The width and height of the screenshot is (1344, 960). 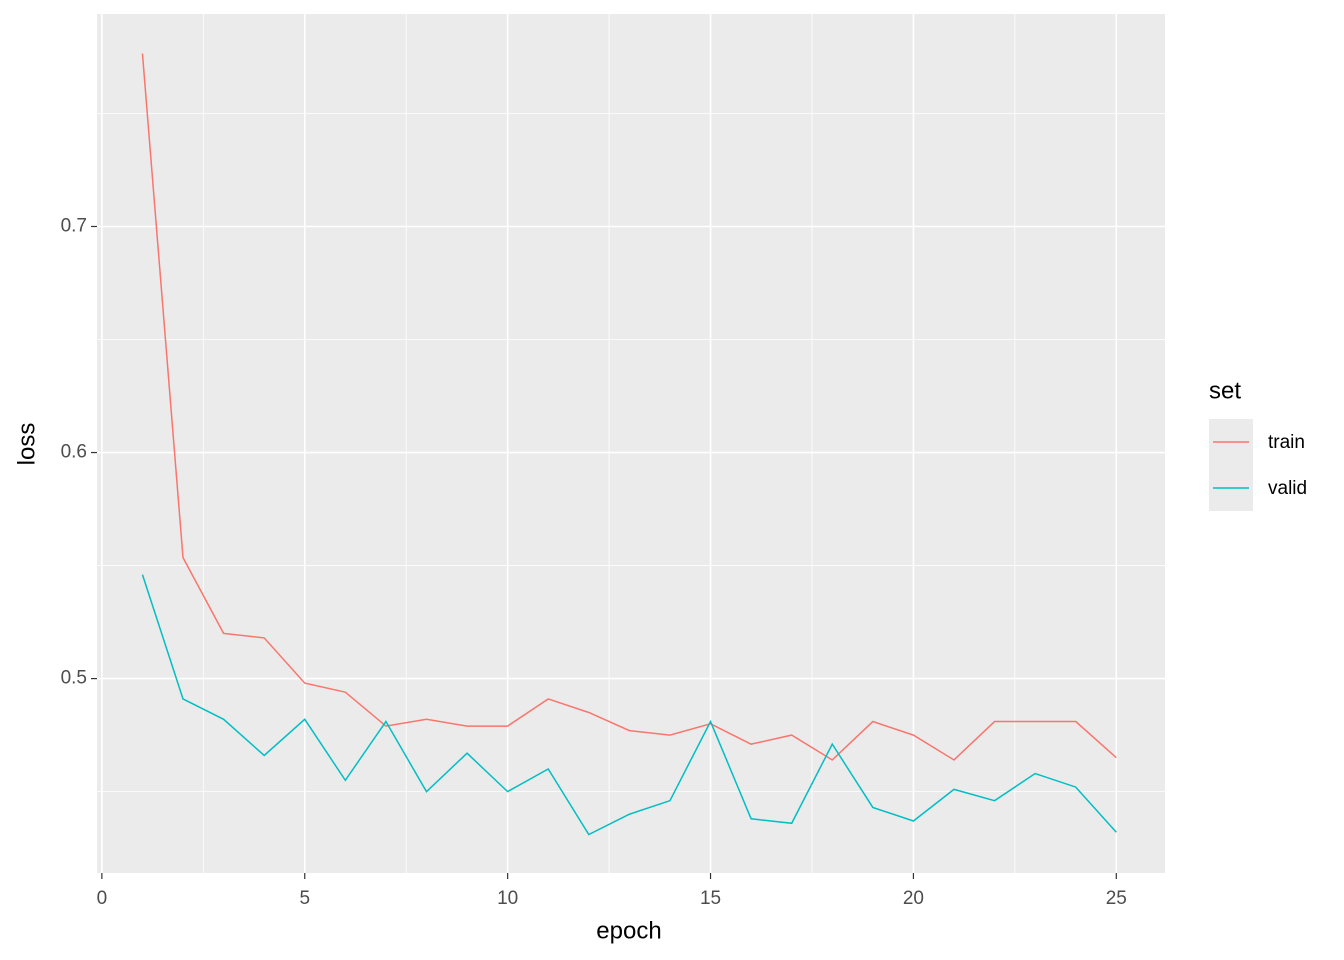 What do you see at coordinates (1116, 898) in the screenshot?
I see `x-tick-label: 25` at bounding box center [1116, 898].